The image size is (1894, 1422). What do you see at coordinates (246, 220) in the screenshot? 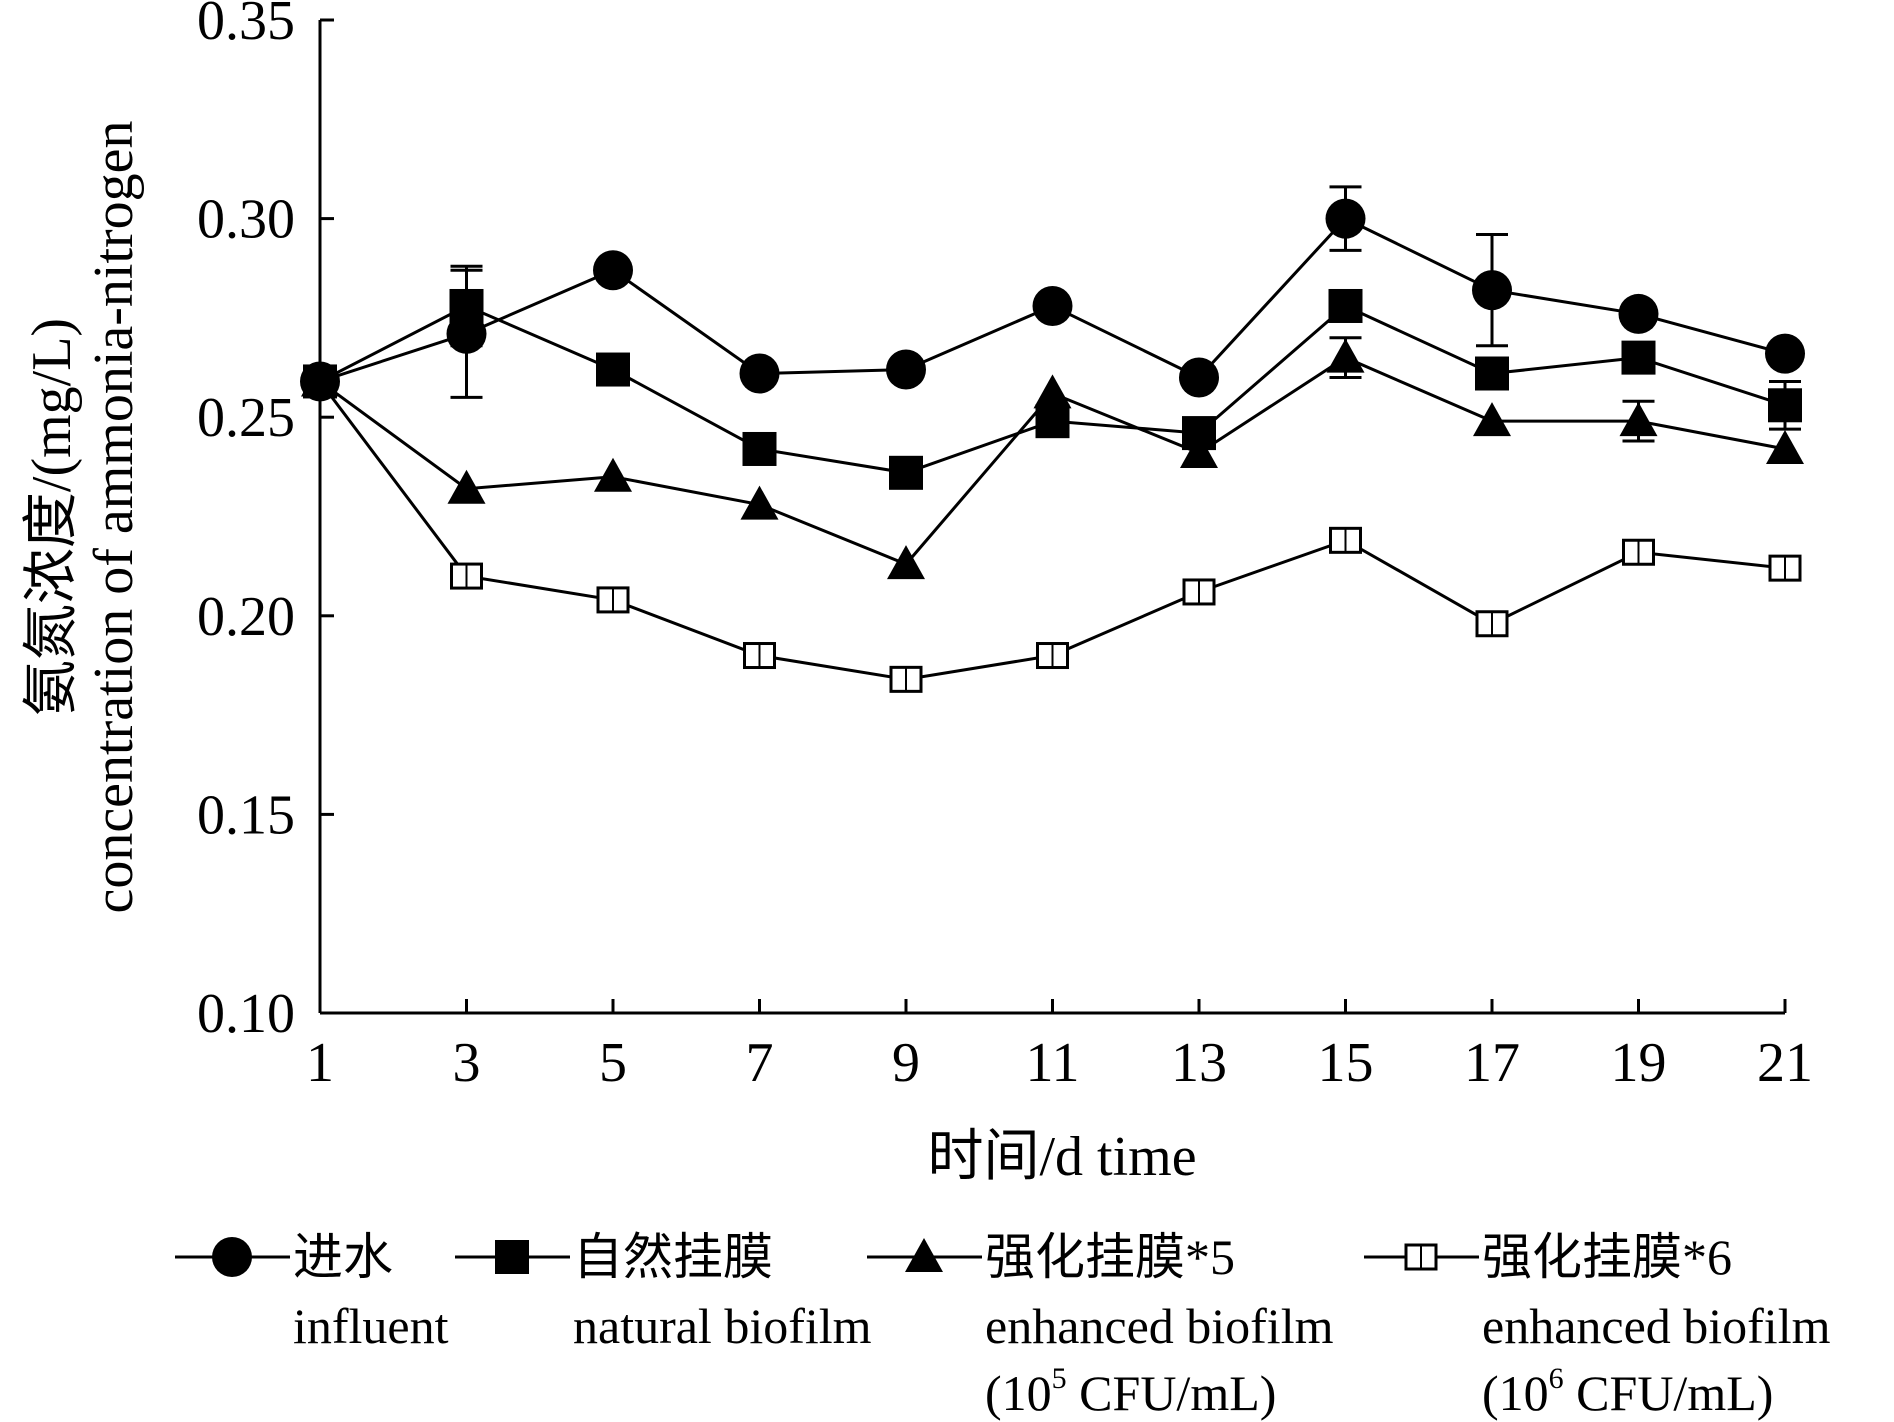
I see `y-tick-label: 0.30` at bounding box center [246, 220].